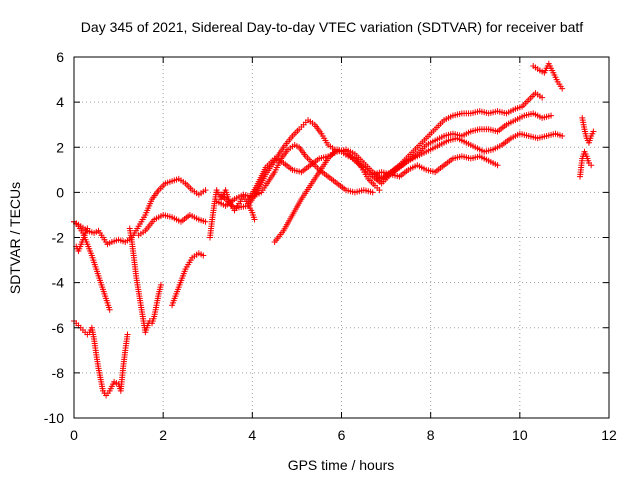 The height and width of the screenshot is (480, 640). Describe the element at coordinates (342, 435) in the screenshot. I see `x-tick-label: 6` at that location.